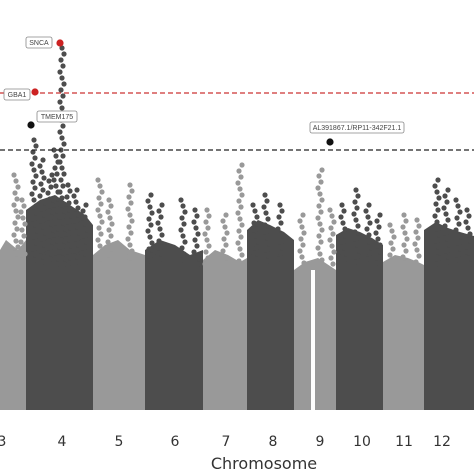 The image size is (474, 474). I want to click on gene-label: AL391867.1/RP11-342F21.1, so click(357, 128).